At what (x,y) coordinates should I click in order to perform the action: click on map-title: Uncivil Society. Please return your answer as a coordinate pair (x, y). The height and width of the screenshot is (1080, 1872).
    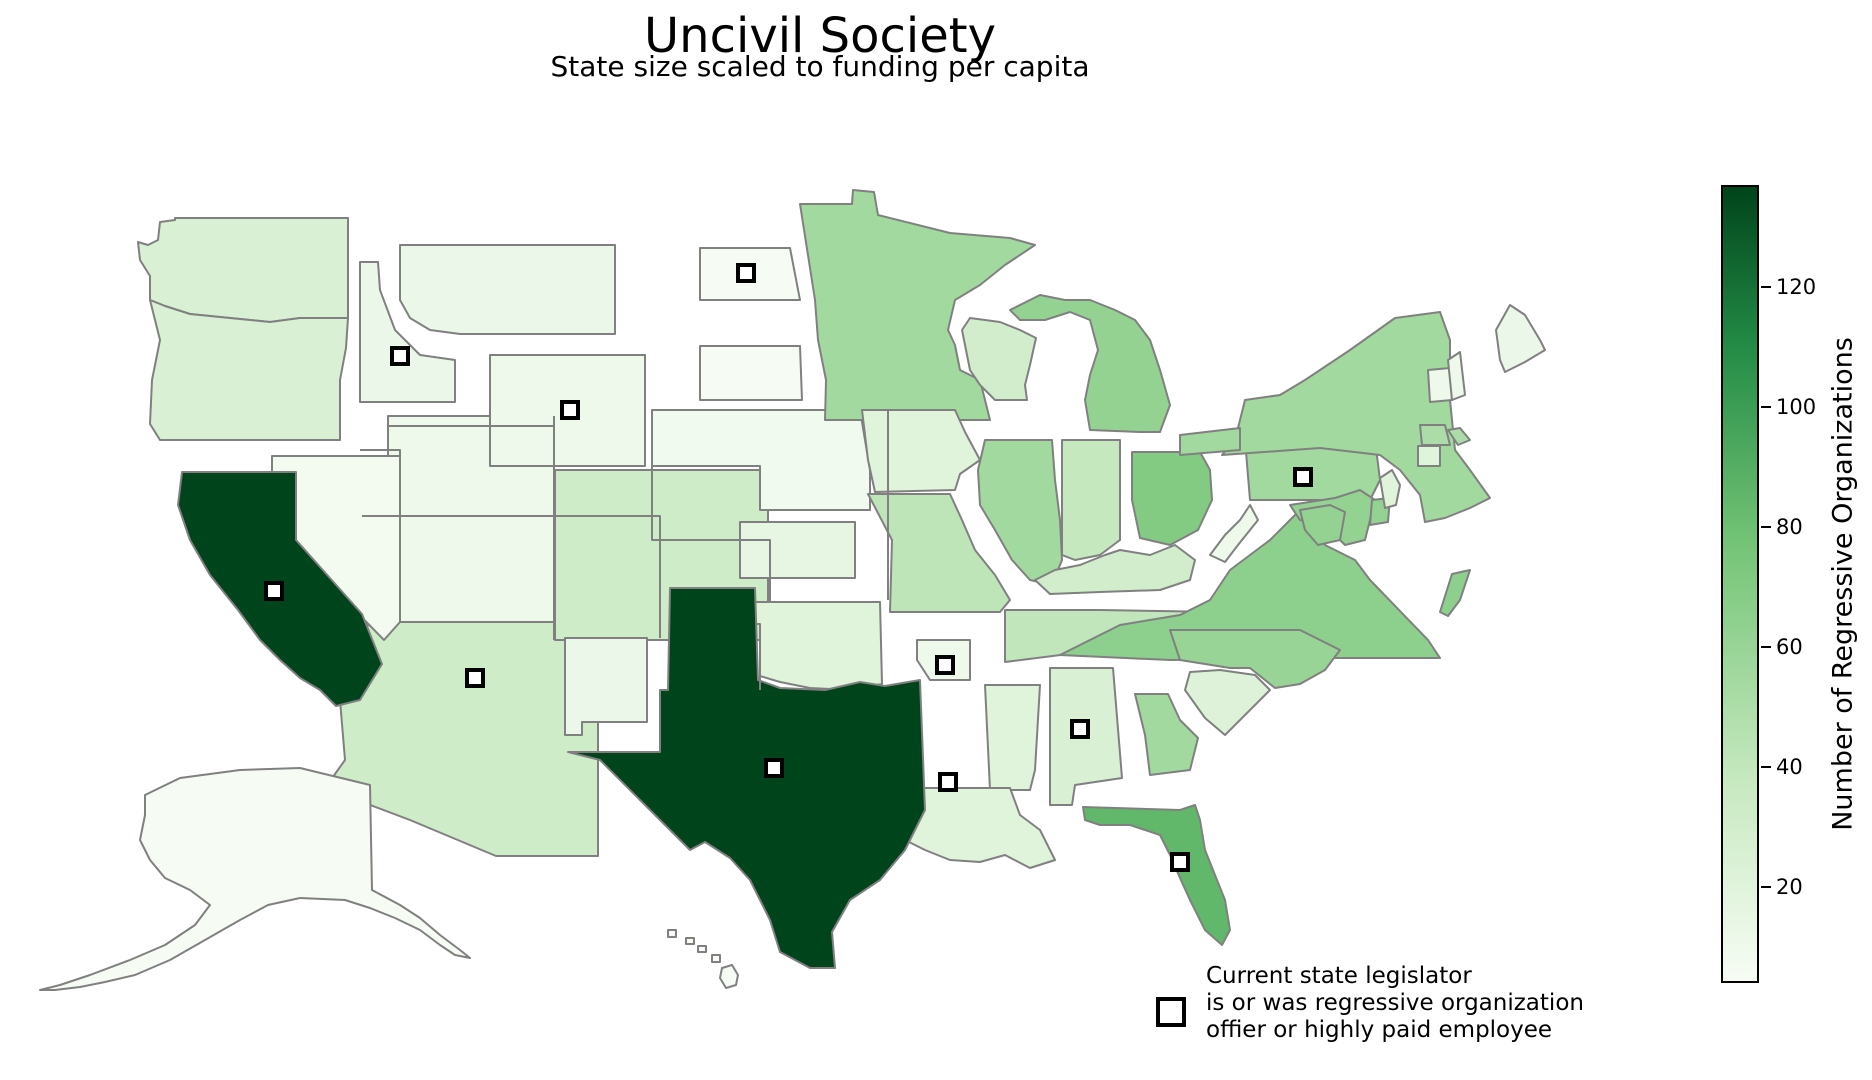
    Looking at the image, I should click on (820, 36).